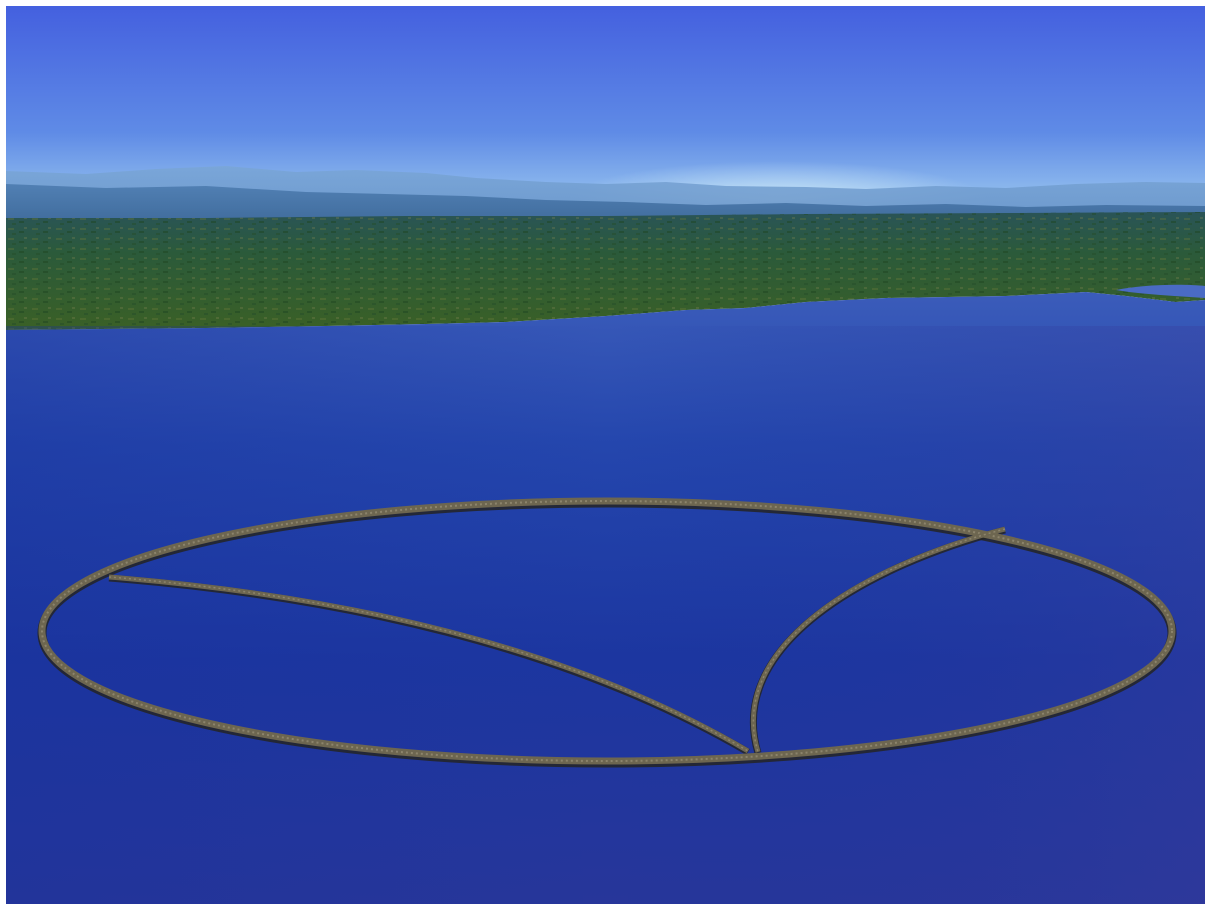 This screenshot has width=1208, height=907. Describe the element at coordinates (1160, 291) in the screenshot. I see `inlet-water` at that location.